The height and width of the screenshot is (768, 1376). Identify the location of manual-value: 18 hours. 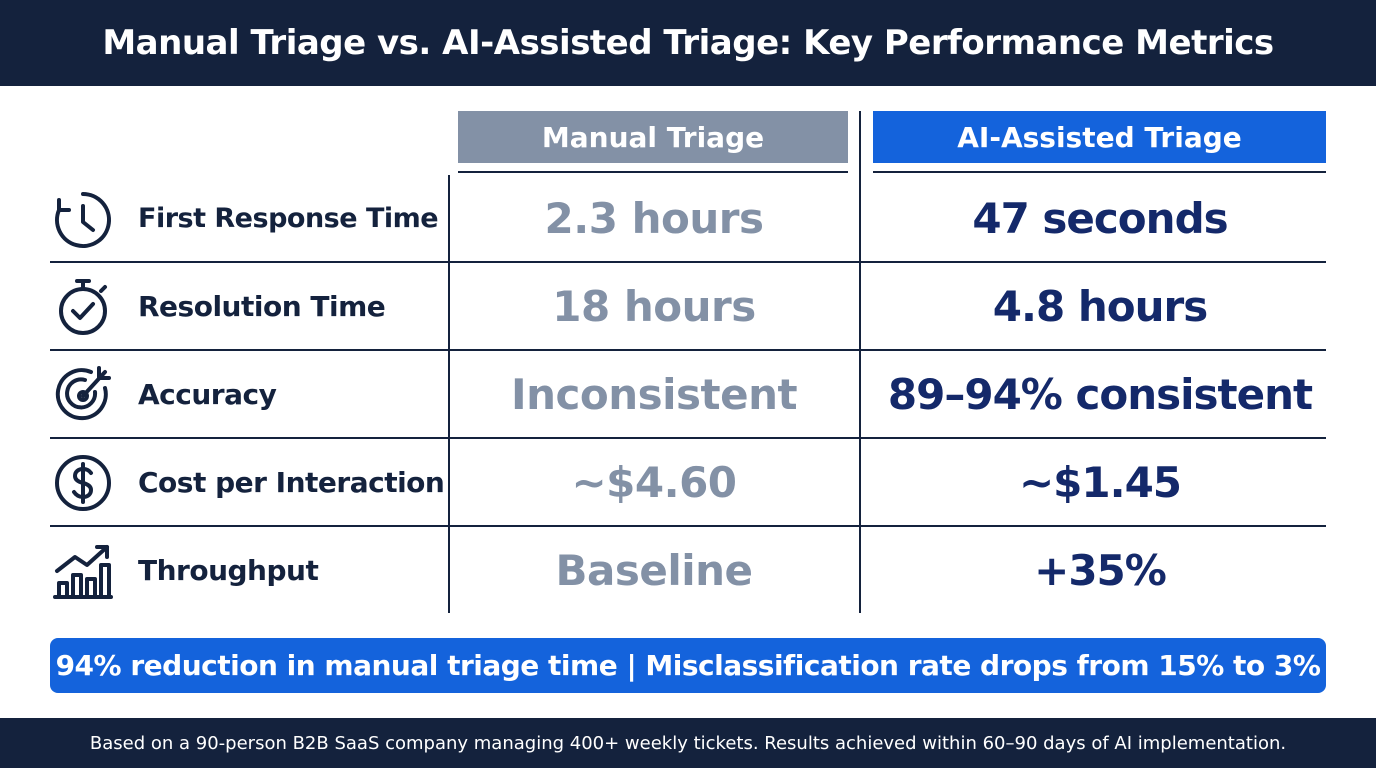
(654, 306).